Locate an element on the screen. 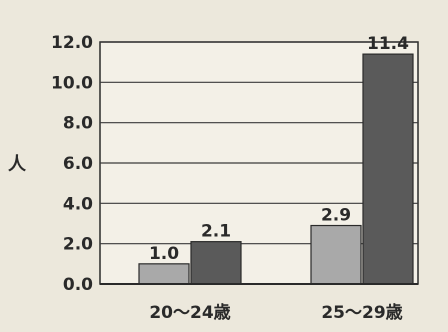  x-axis-categories: 20〜24歳 25〜29歳 is located at coordinates (275, 312).